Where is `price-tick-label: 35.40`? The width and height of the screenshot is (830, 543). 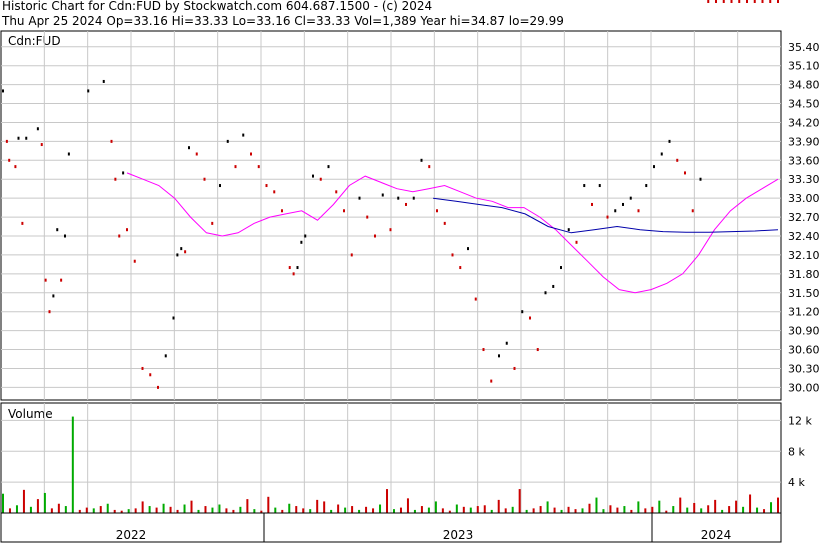
price-tick-label: 35.40 is located at coordinates (804, 47).